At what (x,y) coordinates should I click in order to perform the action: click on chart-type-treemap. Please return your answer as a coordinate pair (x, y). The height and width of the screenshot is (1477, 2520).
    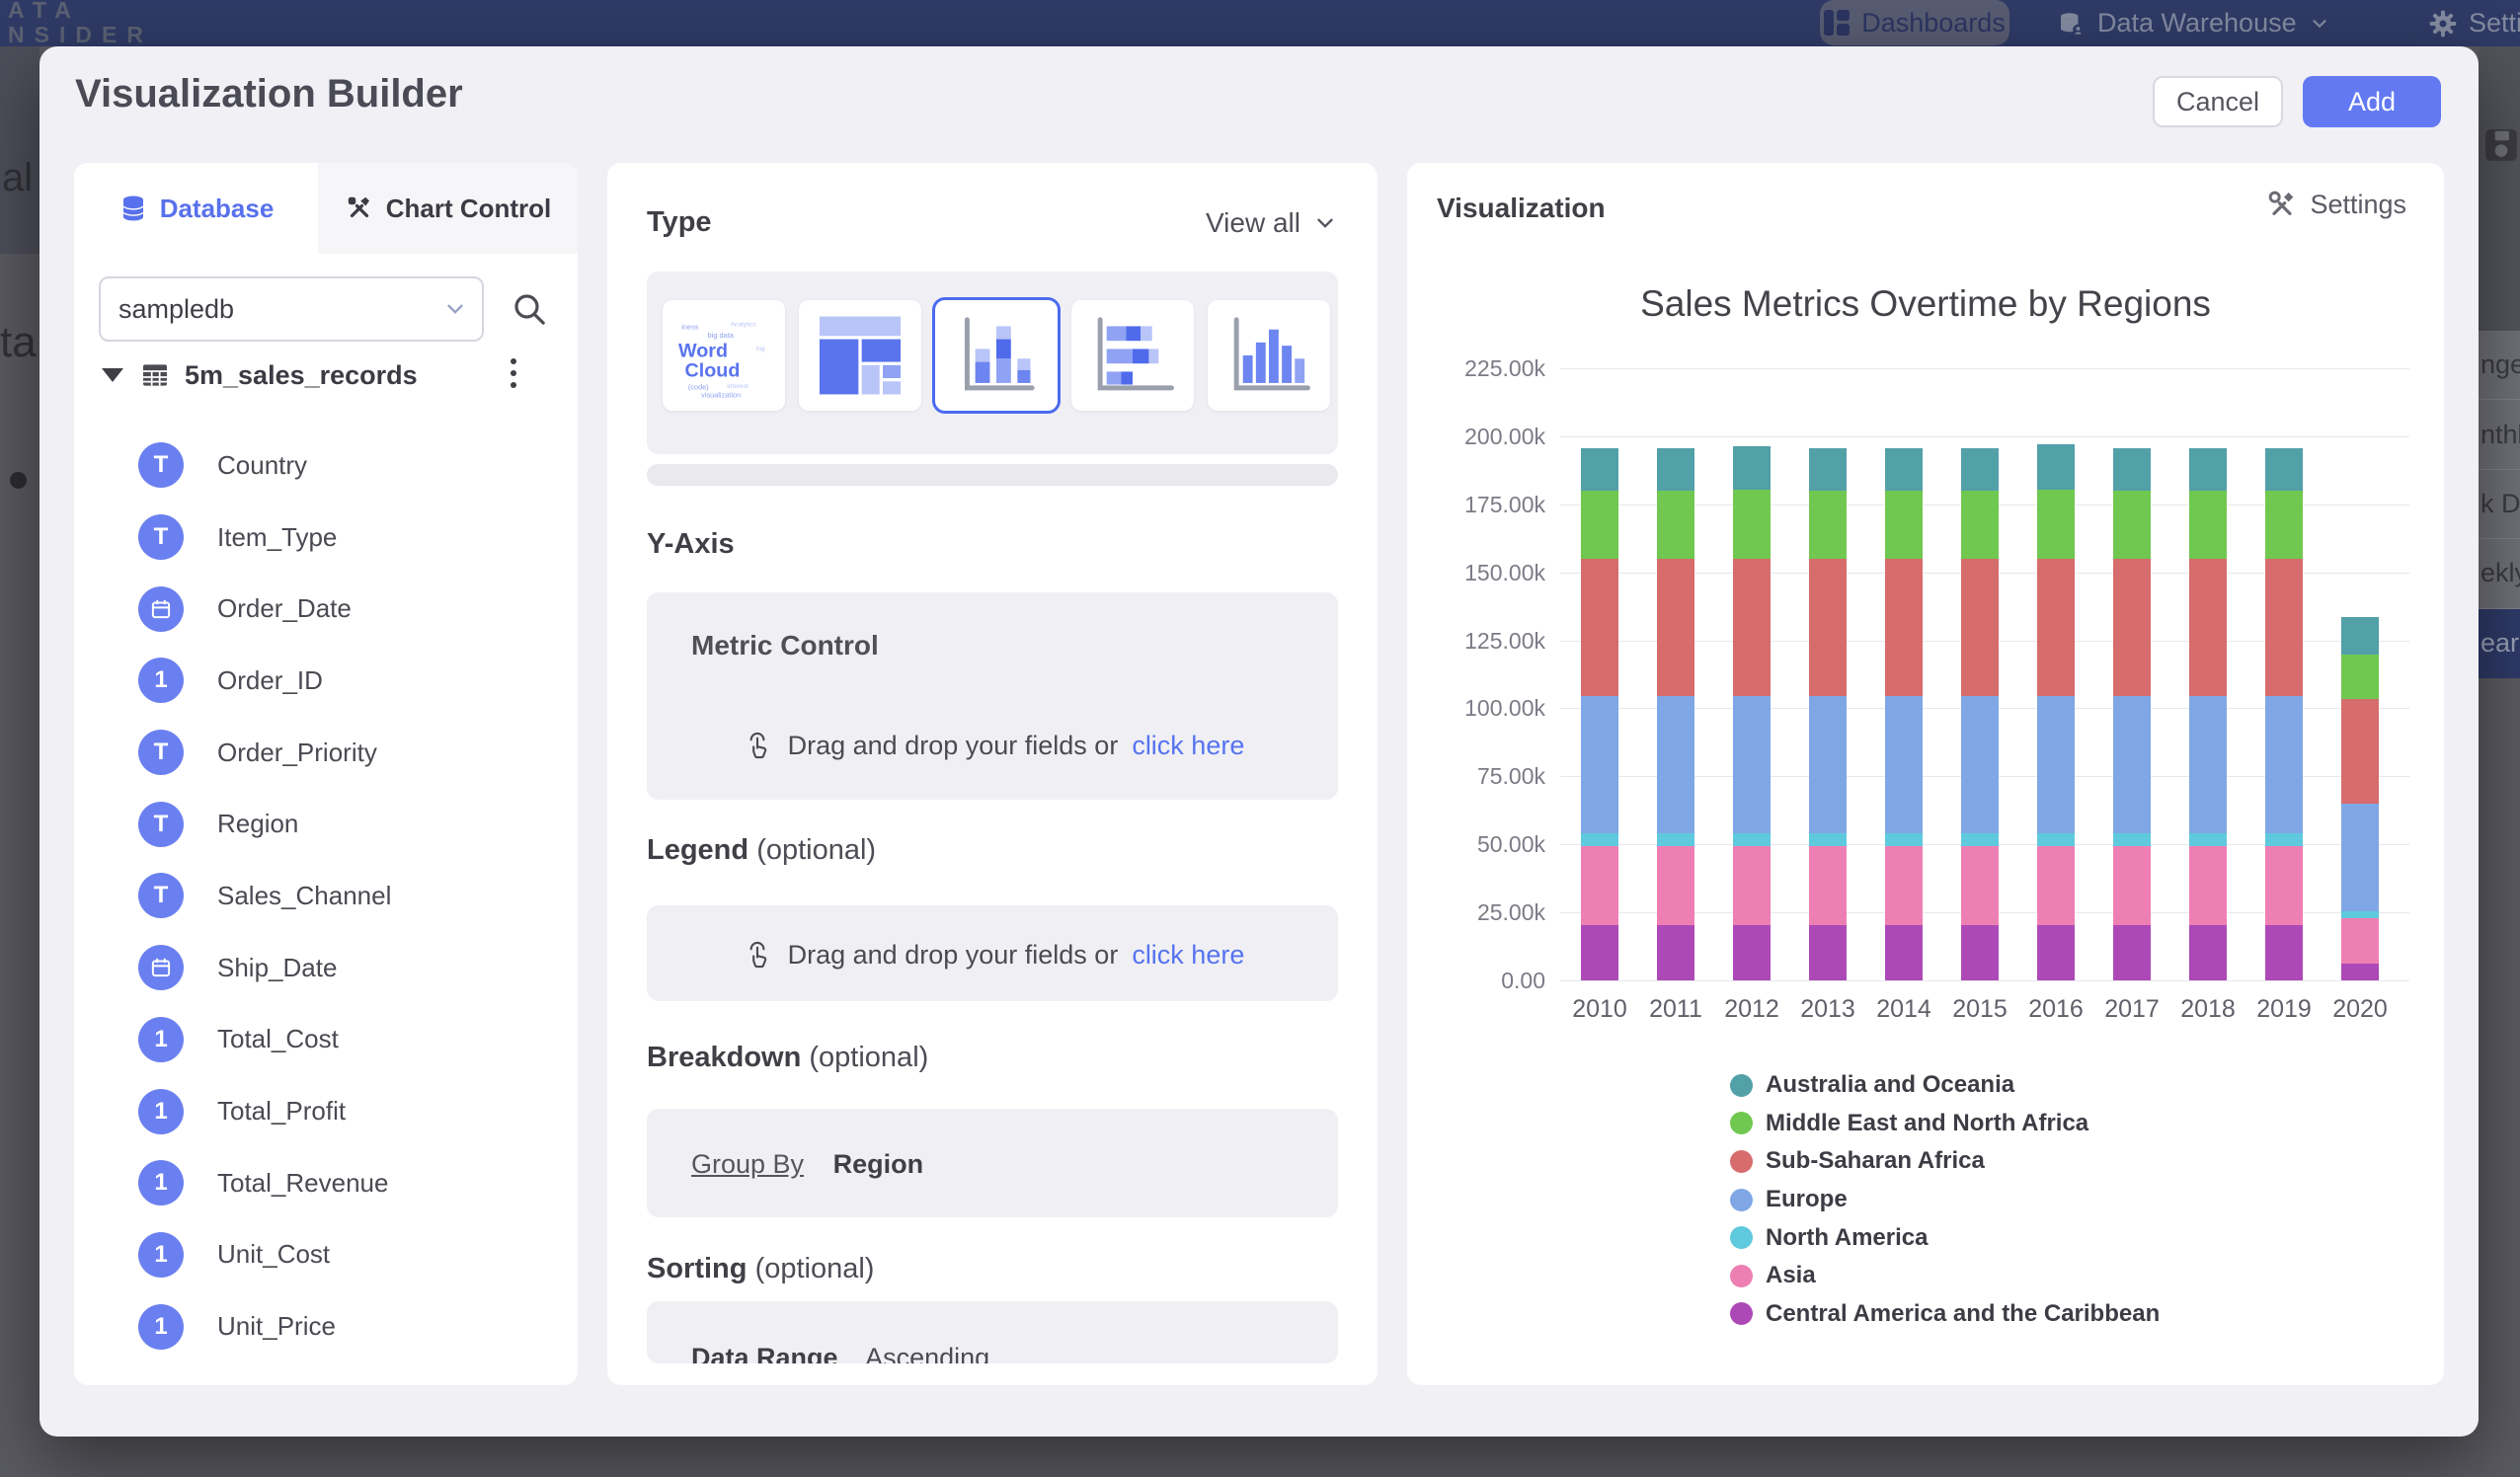
    Looking at the image, I should click on (860, 355).